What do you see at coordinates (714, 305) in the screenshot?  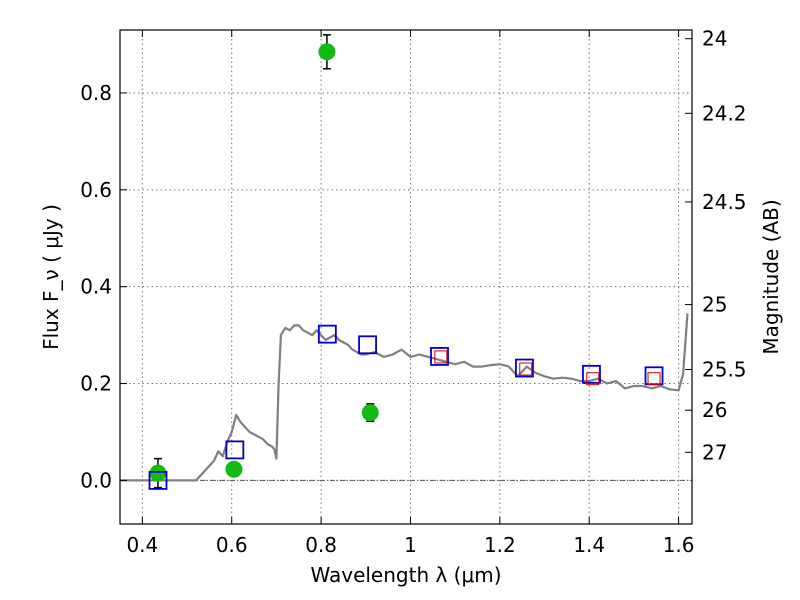 I see `y2-tick-label: 25` at bounding box center [714, 305].